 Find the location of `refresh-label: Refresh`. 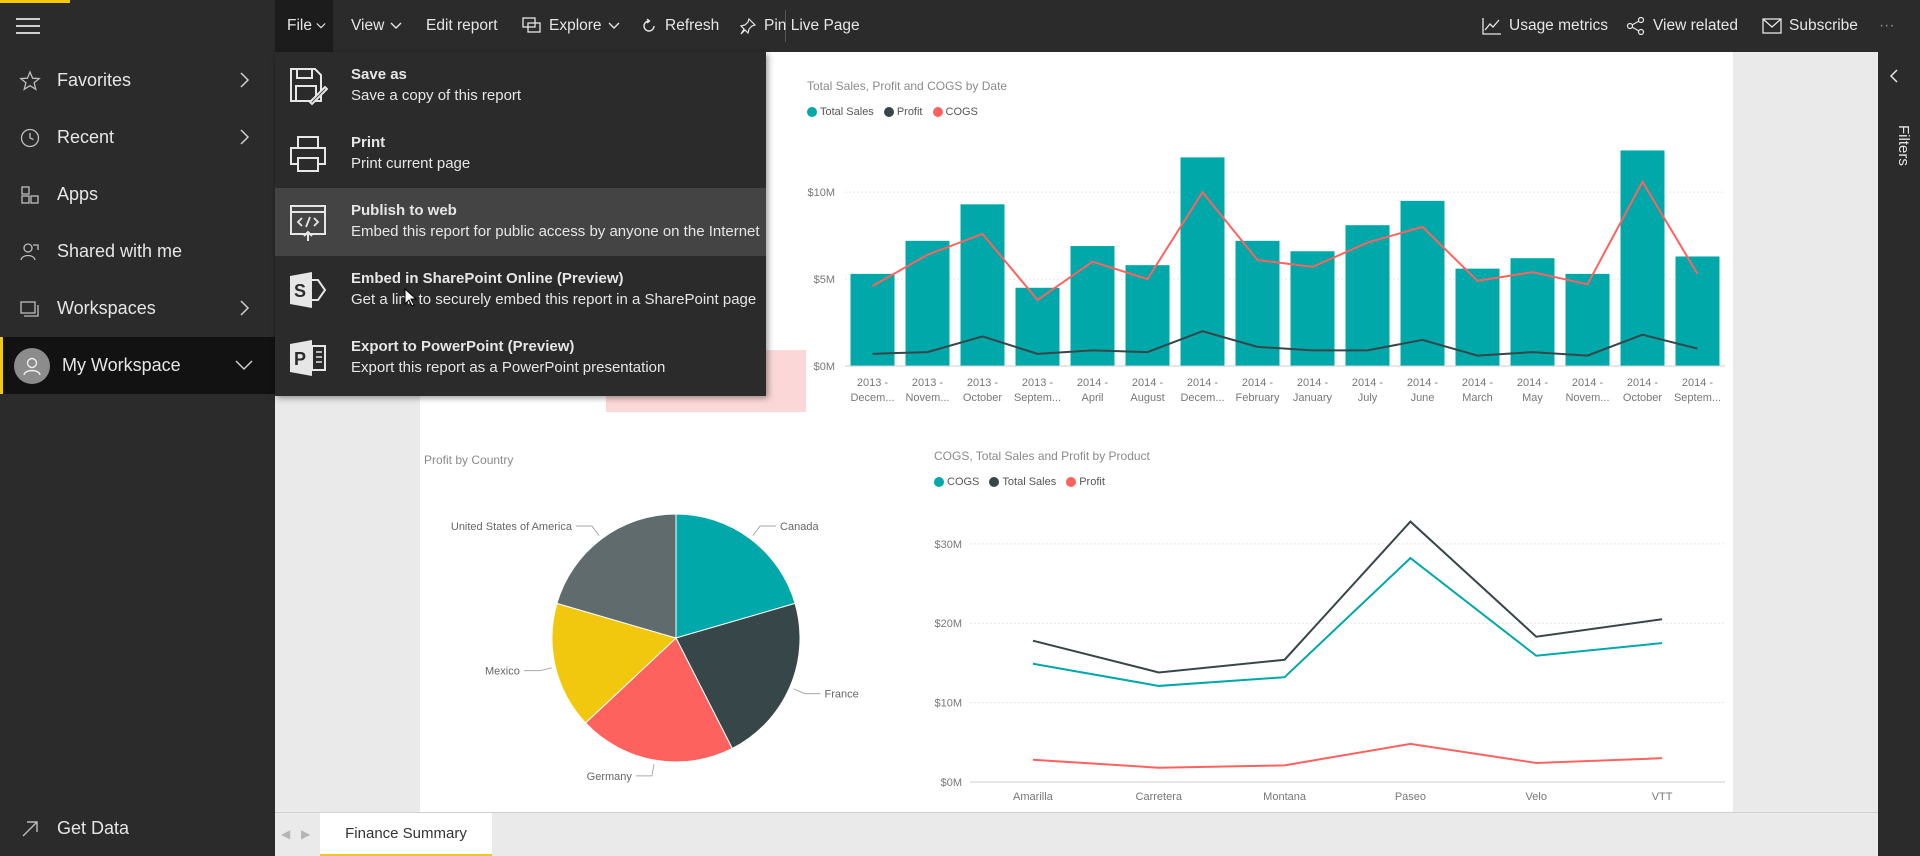

refresh-label: Refresh is located at coordinates (692, 25).